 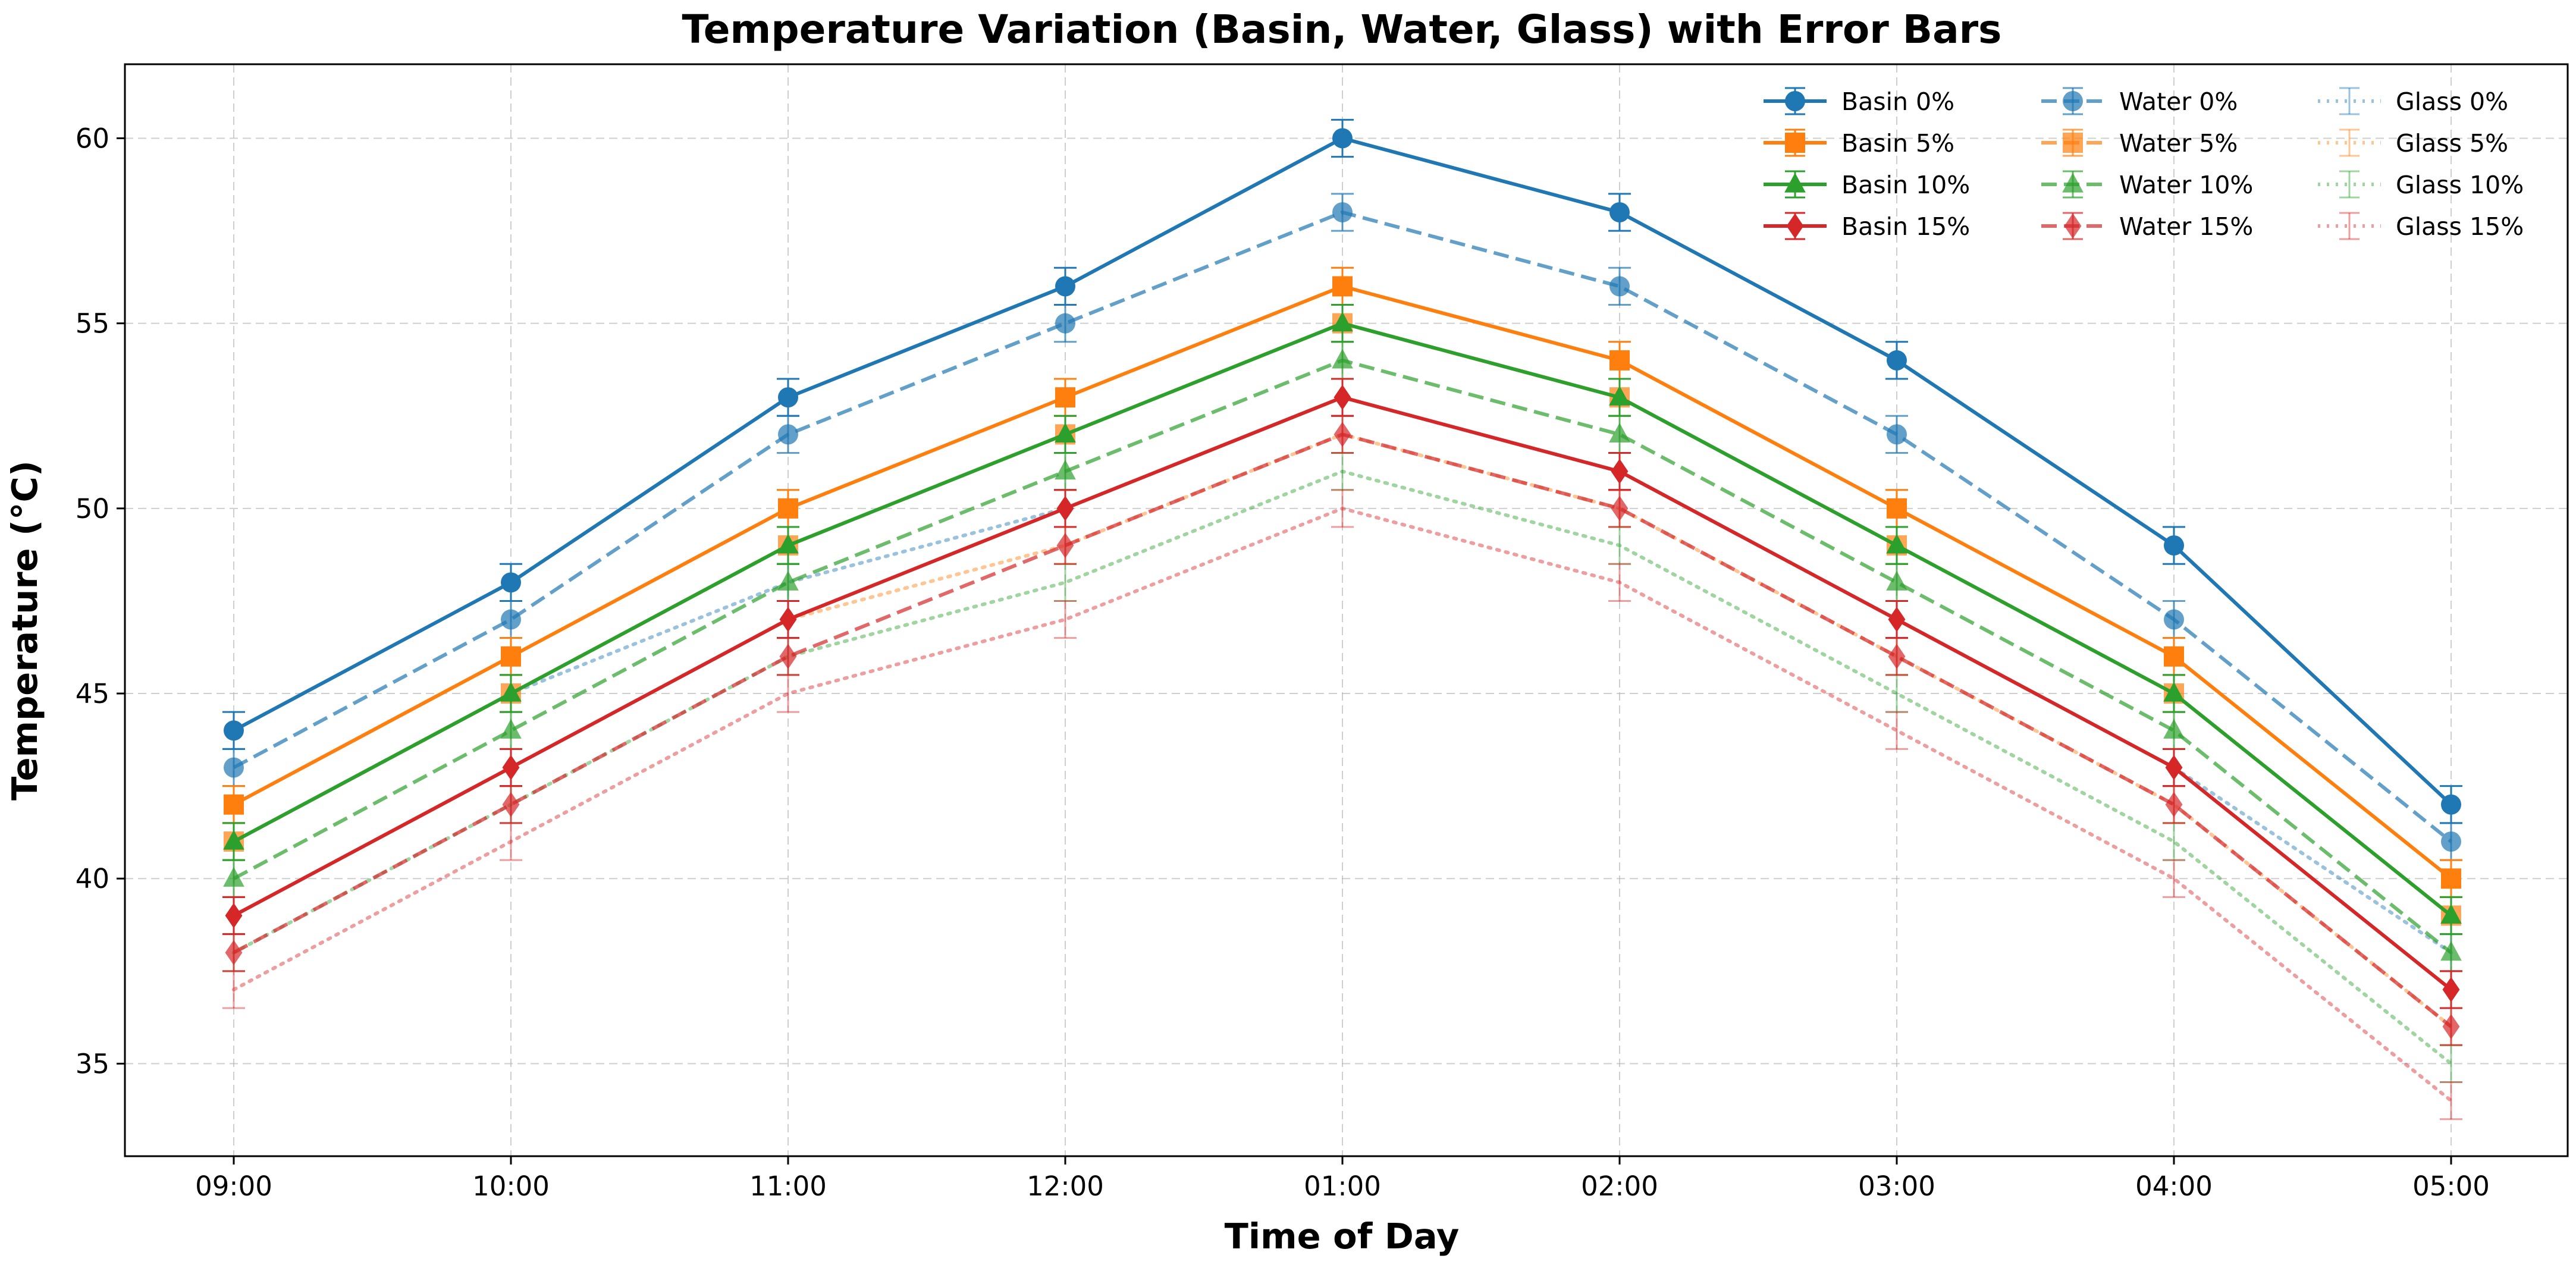 I want to click on legend-entry: Glass 15%, so click(x=2421, y=226).